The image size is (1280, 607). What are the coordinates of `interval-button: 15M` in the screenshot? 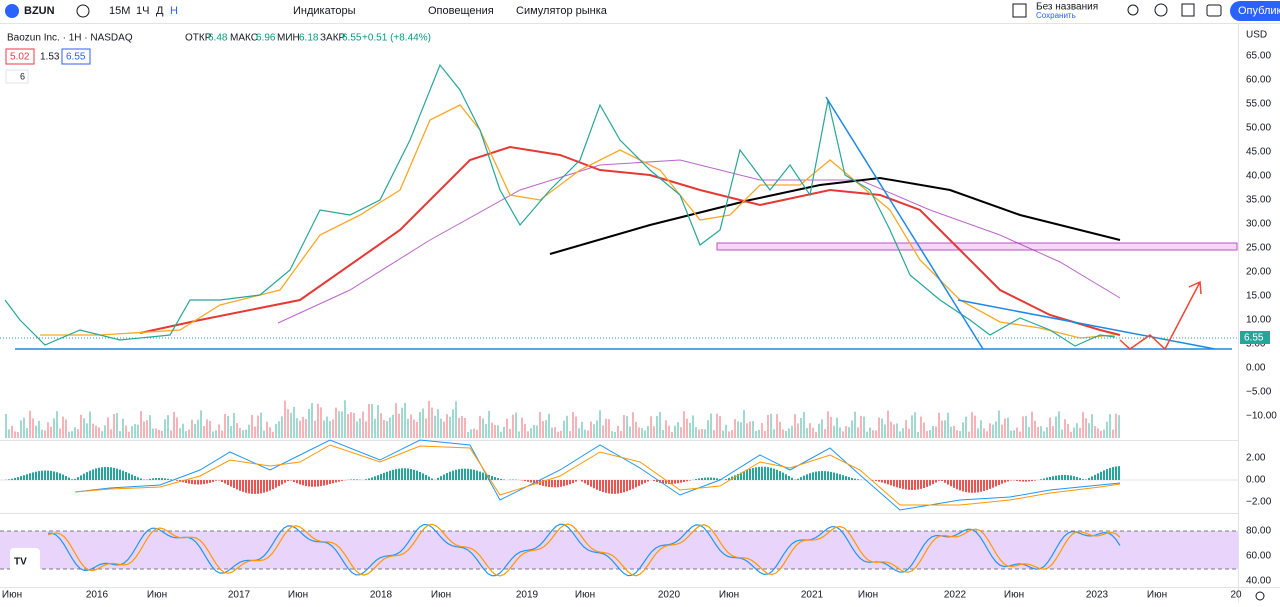 It's located at (119, 11).